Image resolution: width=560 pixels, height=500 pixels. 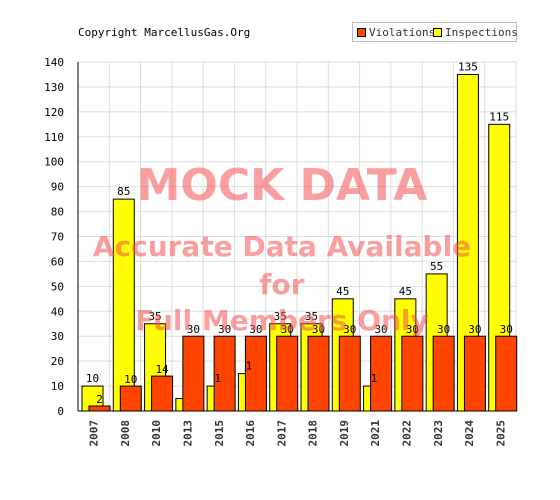 What do you see at coordinates (57, 311) in the screenshot?
I see `y-tick-label: 40` at bounding box center [57, 311].